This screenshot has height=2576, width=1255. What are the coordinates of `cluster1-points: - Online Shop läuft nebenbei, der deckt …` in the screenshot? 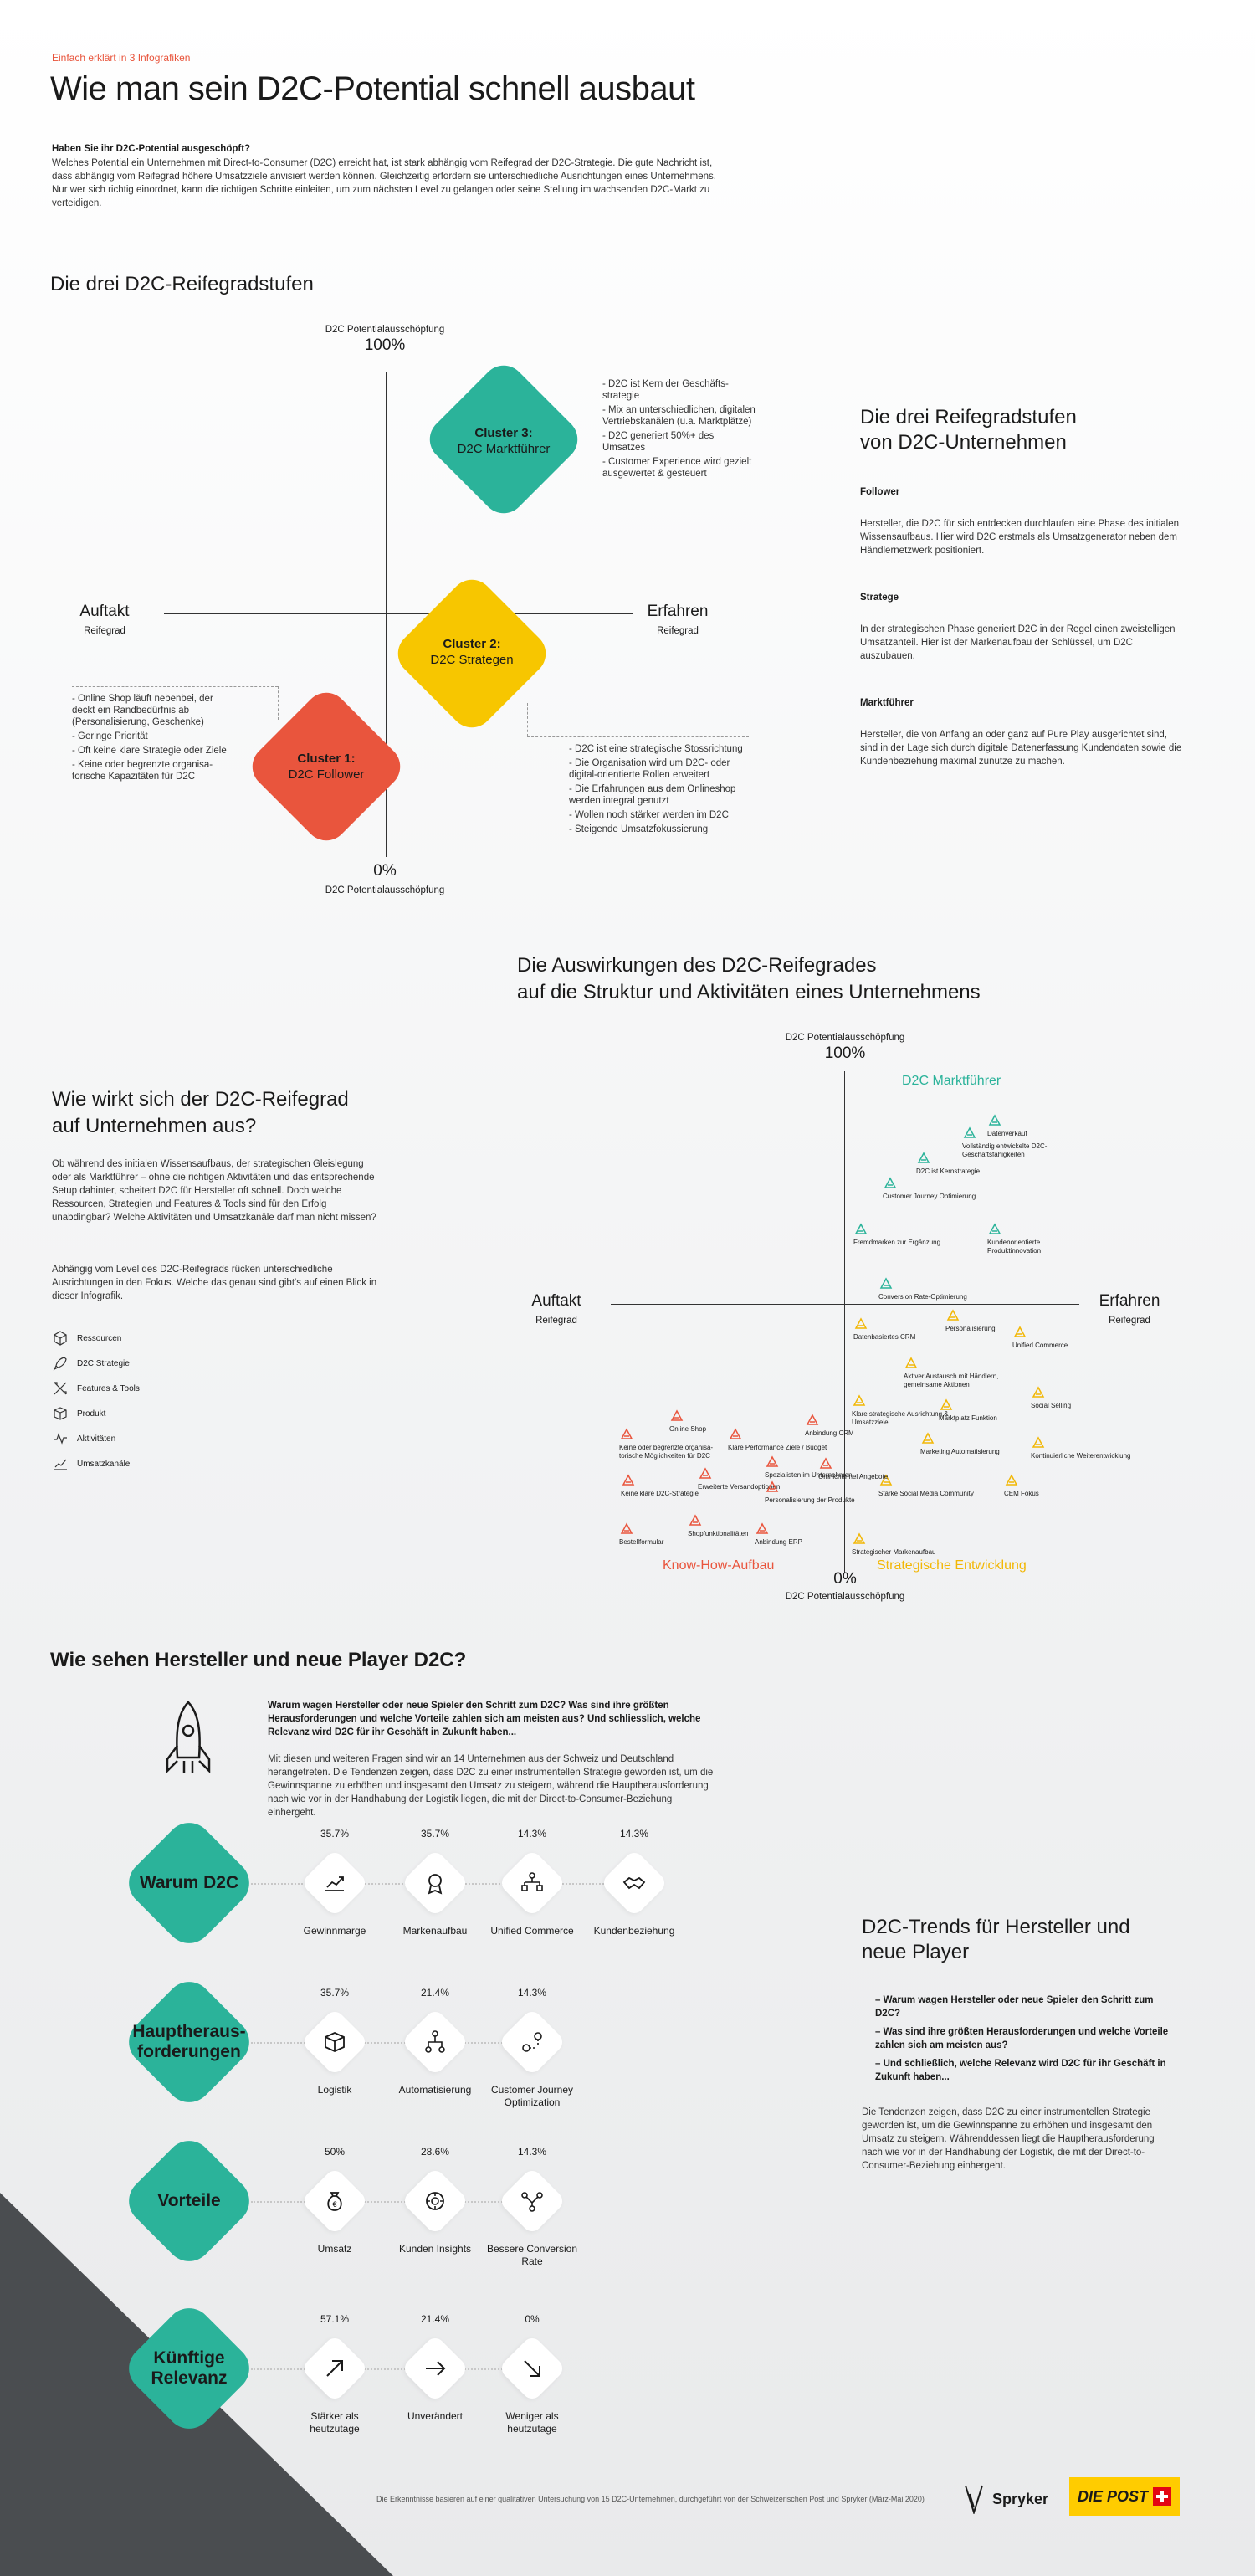 It's located at (149, 738).